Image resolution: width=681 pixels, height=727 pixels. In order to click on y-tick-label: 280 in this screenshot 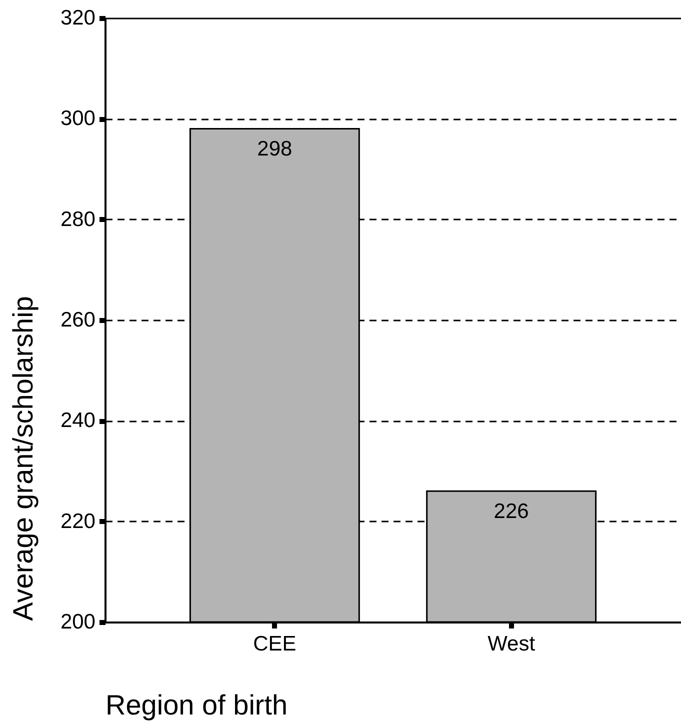, I will do `click(78, 219)`.